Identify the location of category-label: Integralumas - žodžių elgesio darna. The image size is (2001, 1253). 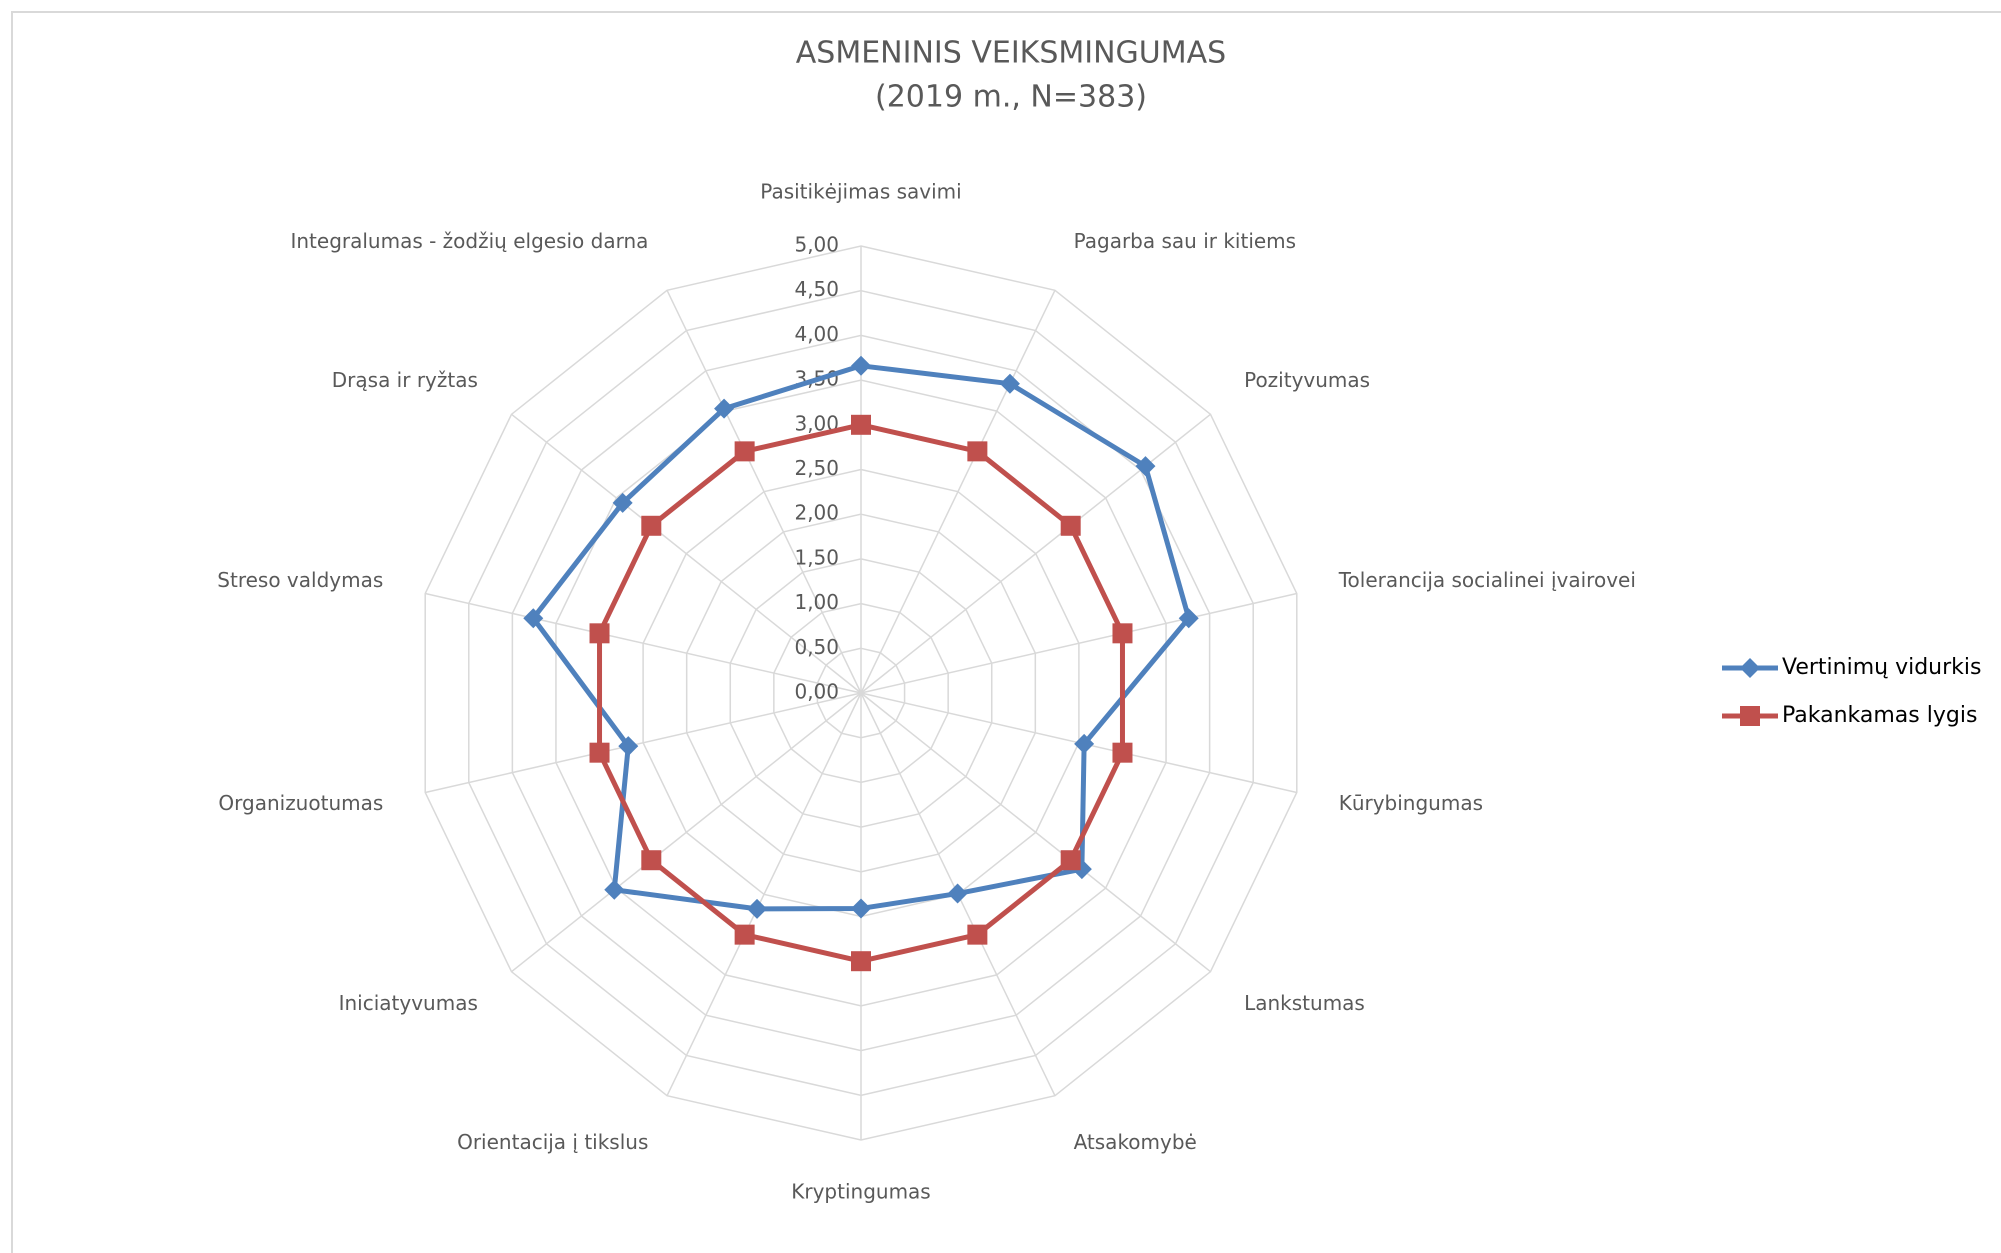
(469, 241).